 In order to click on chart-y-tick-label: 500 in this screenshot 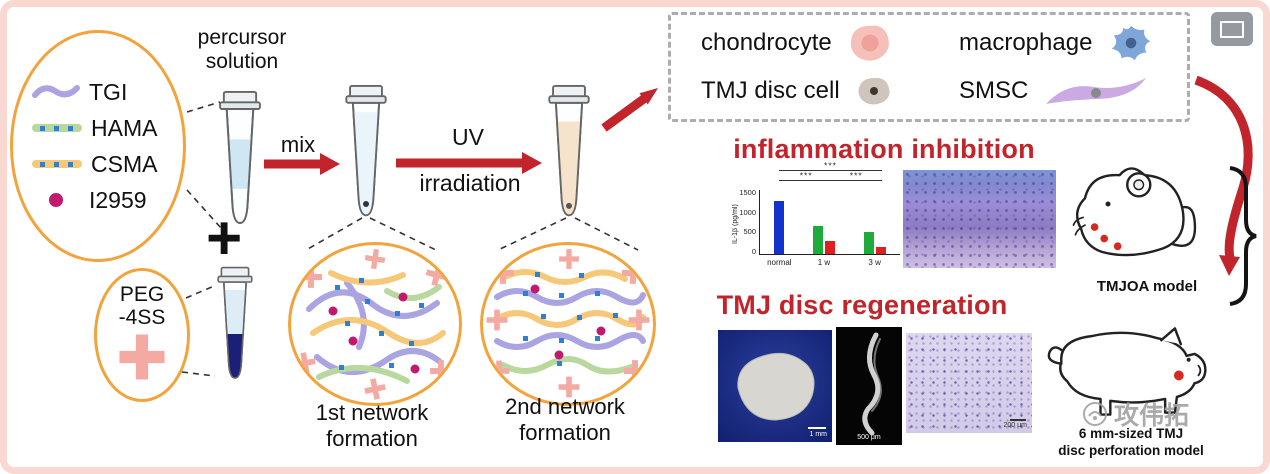, I will do `click(749, 232)`.